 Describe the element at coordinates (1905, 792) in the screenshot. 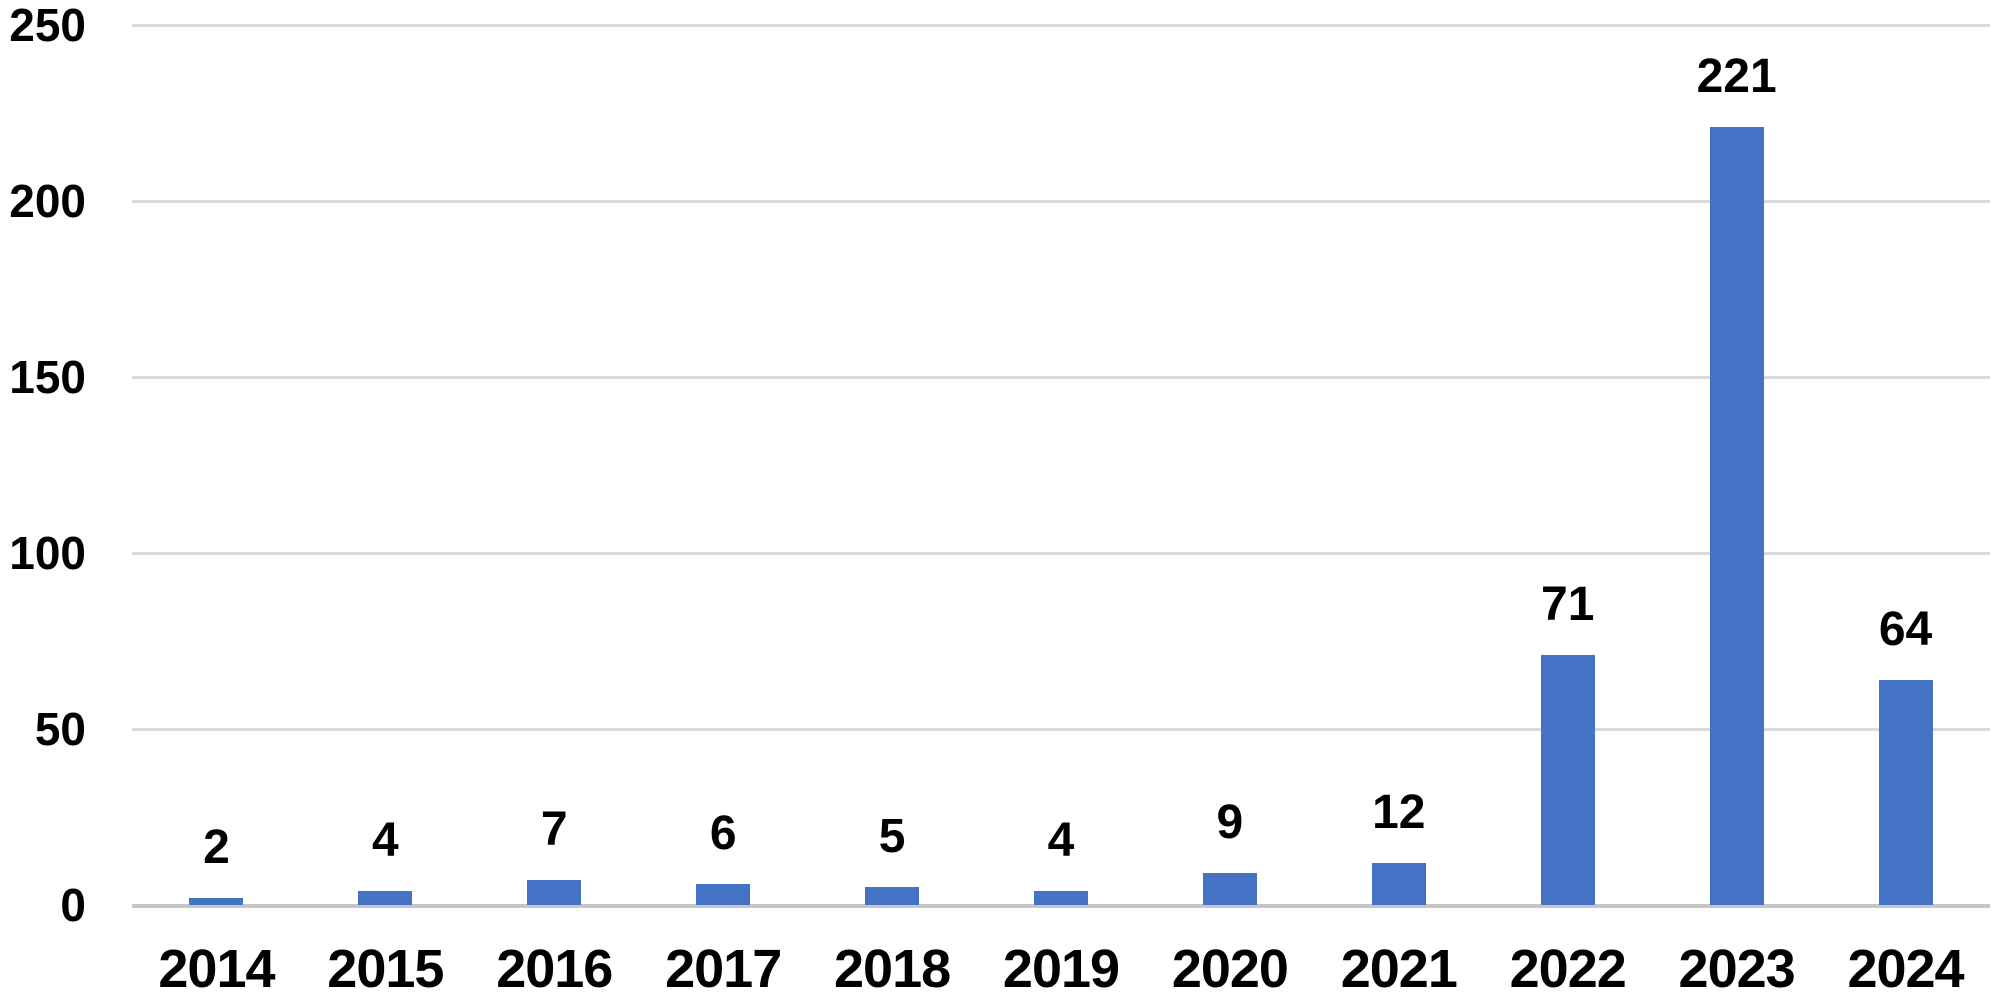

I see `bar-2024` at that location.